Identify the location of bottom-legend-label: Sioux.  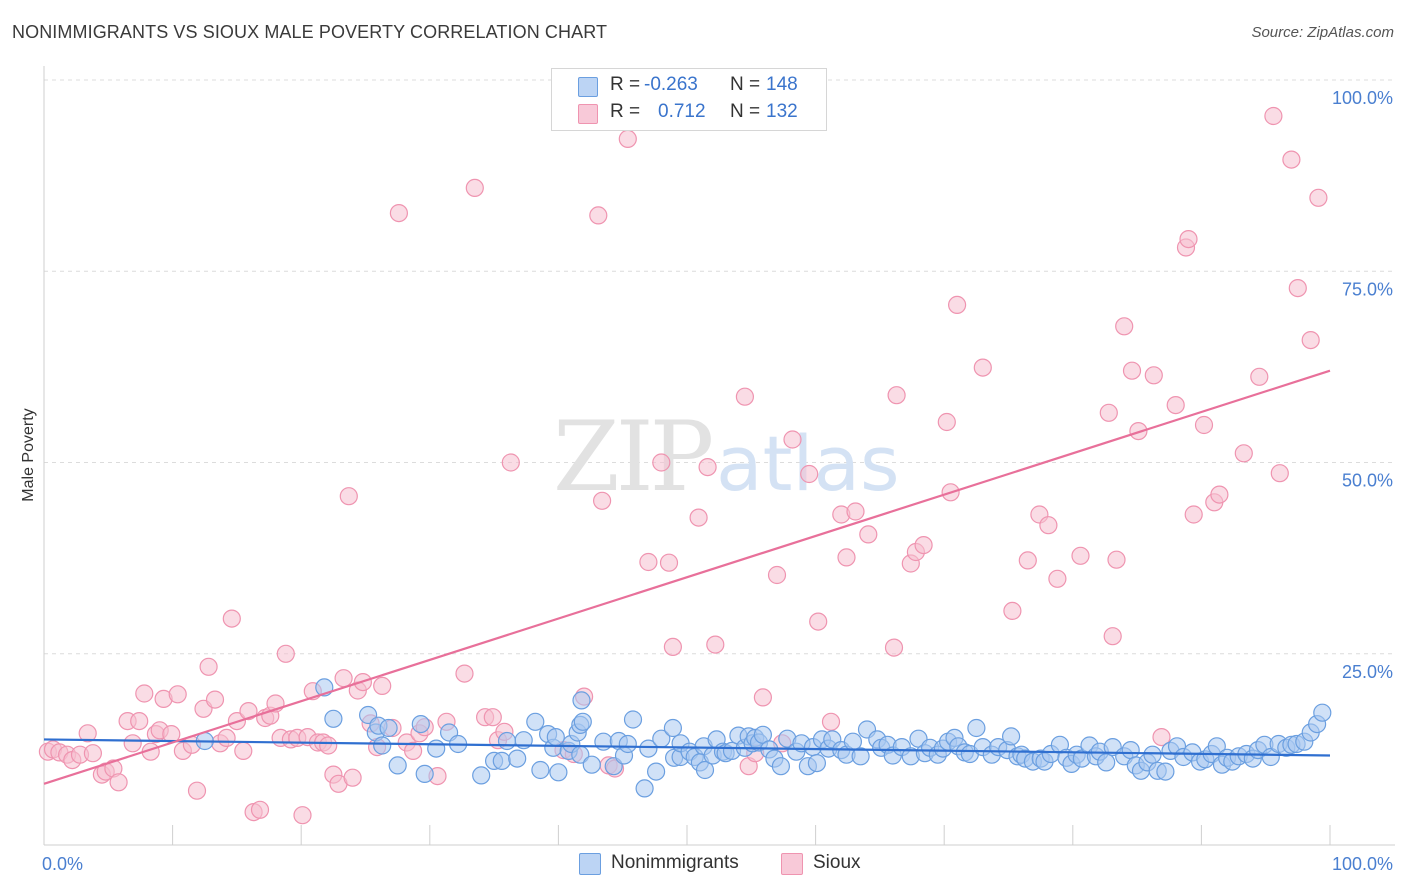
(837, 862).